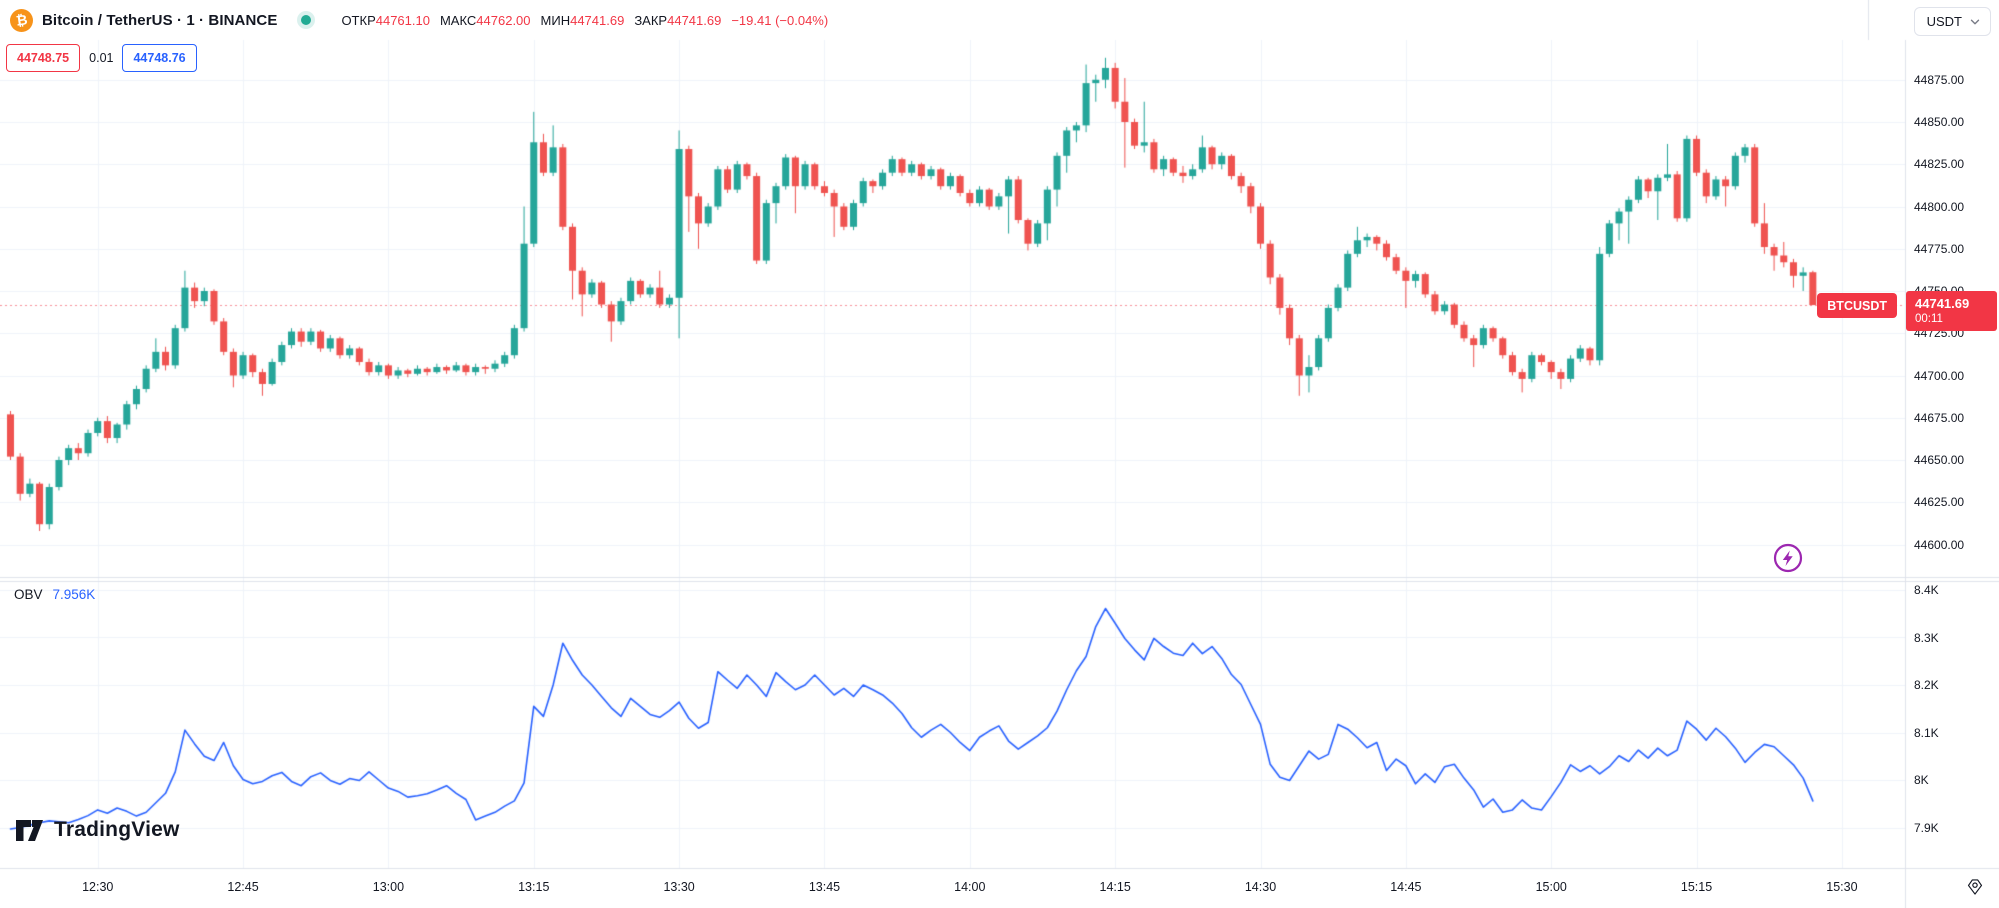  What do you see at coordinates (1939, 544) in the screenshot?
I see `price-tick-label: 44600.00` at bounding box center [1939, 544].